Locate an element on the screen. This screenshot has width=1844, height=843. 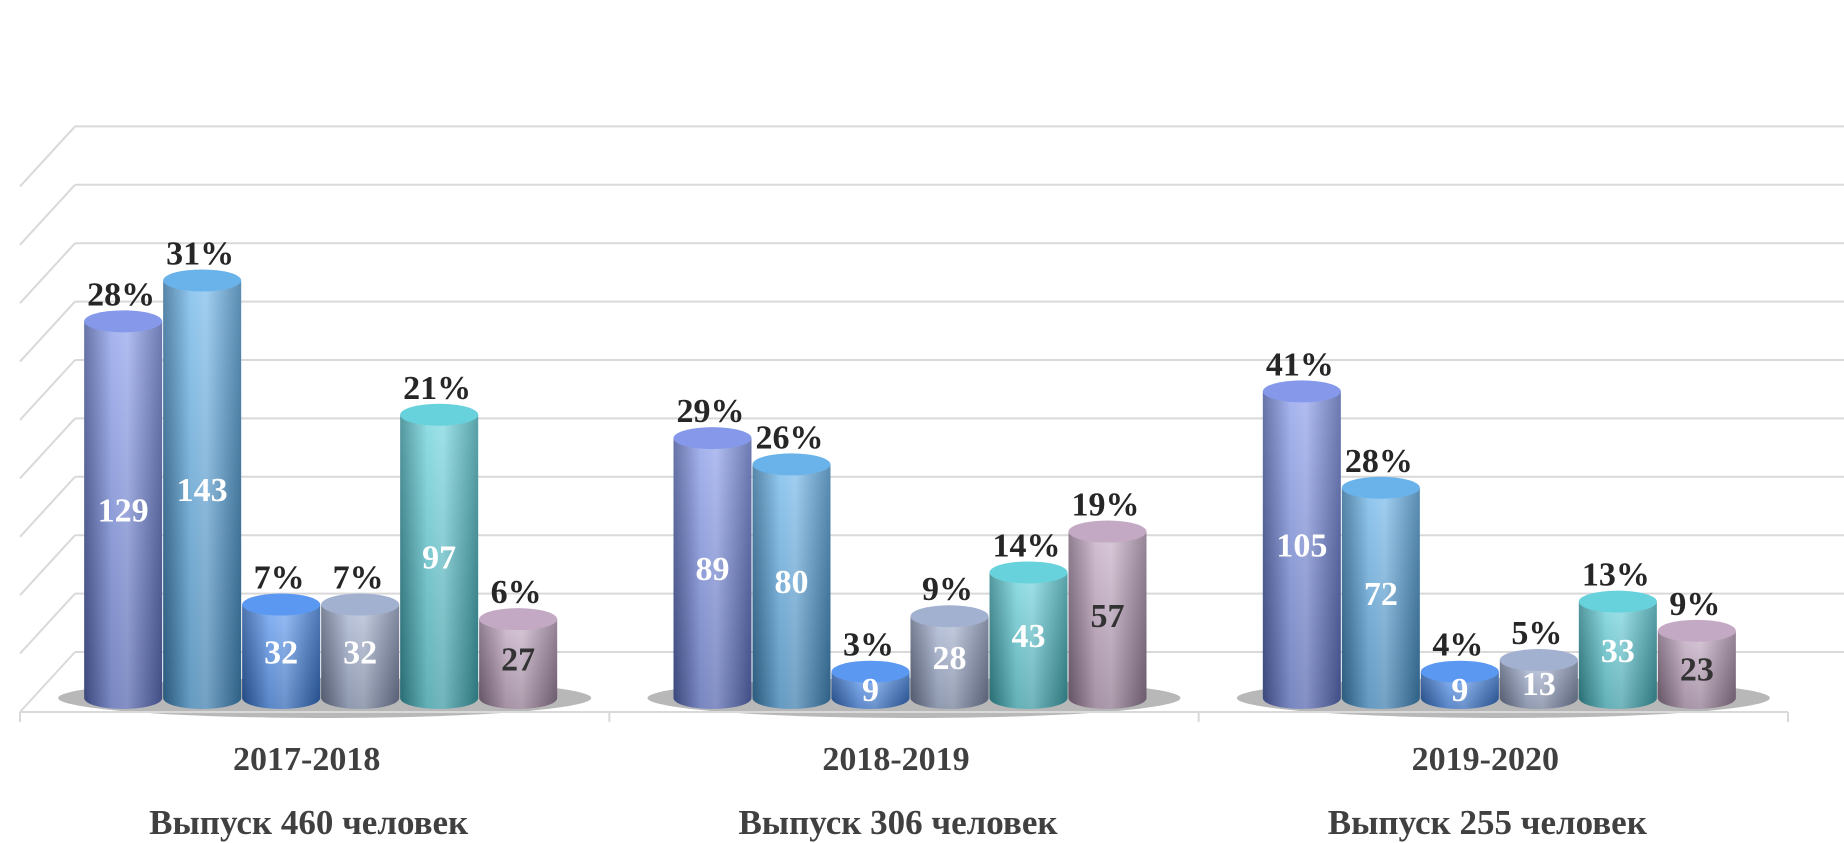
value-label: 27 is located at coordinates (518, 660).